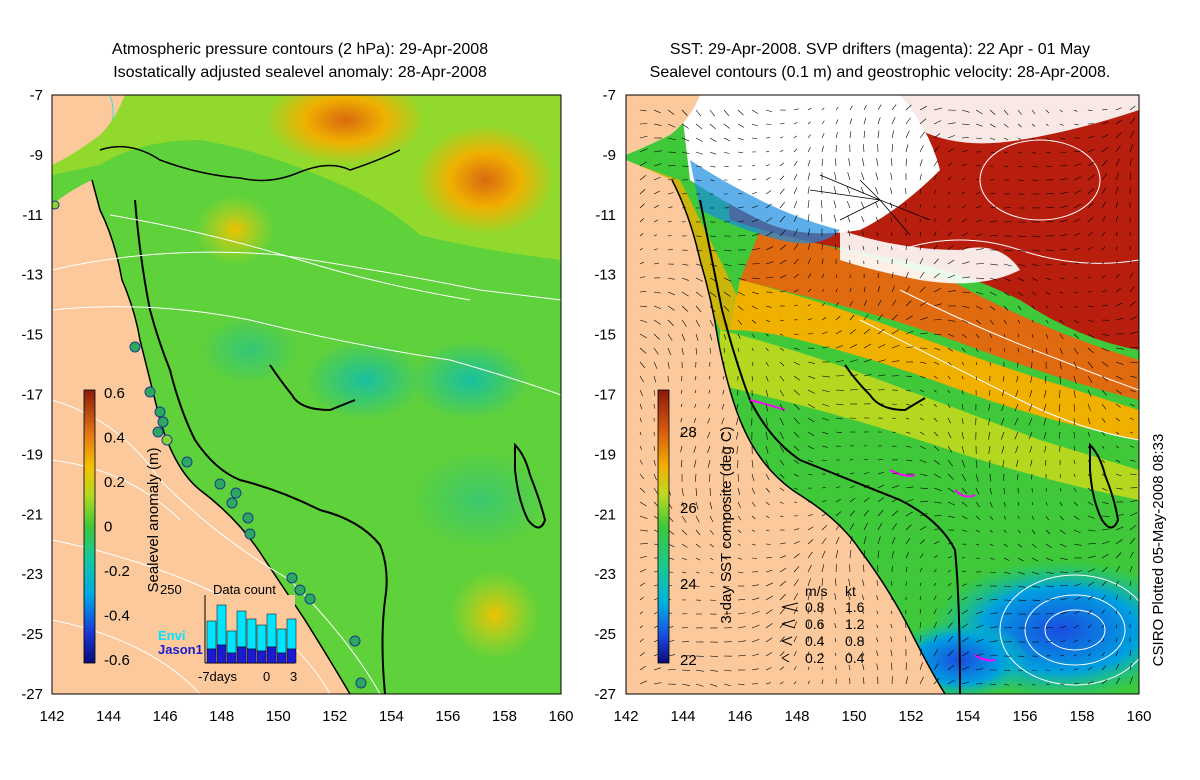 The height and width of the screenshot is (780, 1200). Describe the element at coordinates (816, 591) in the screenshot. I see `velocity-legend-header-ms: m/s` at that location.